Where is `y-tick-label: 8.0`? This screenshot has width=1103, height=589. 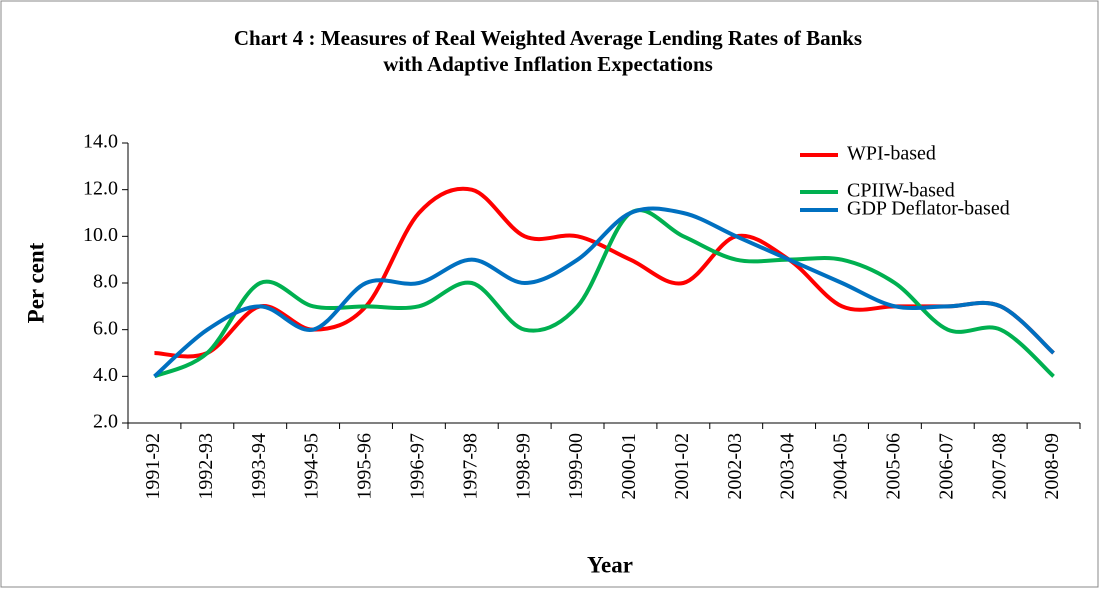
y-tick-label: 8.0 is located at coordinates (105, 282).